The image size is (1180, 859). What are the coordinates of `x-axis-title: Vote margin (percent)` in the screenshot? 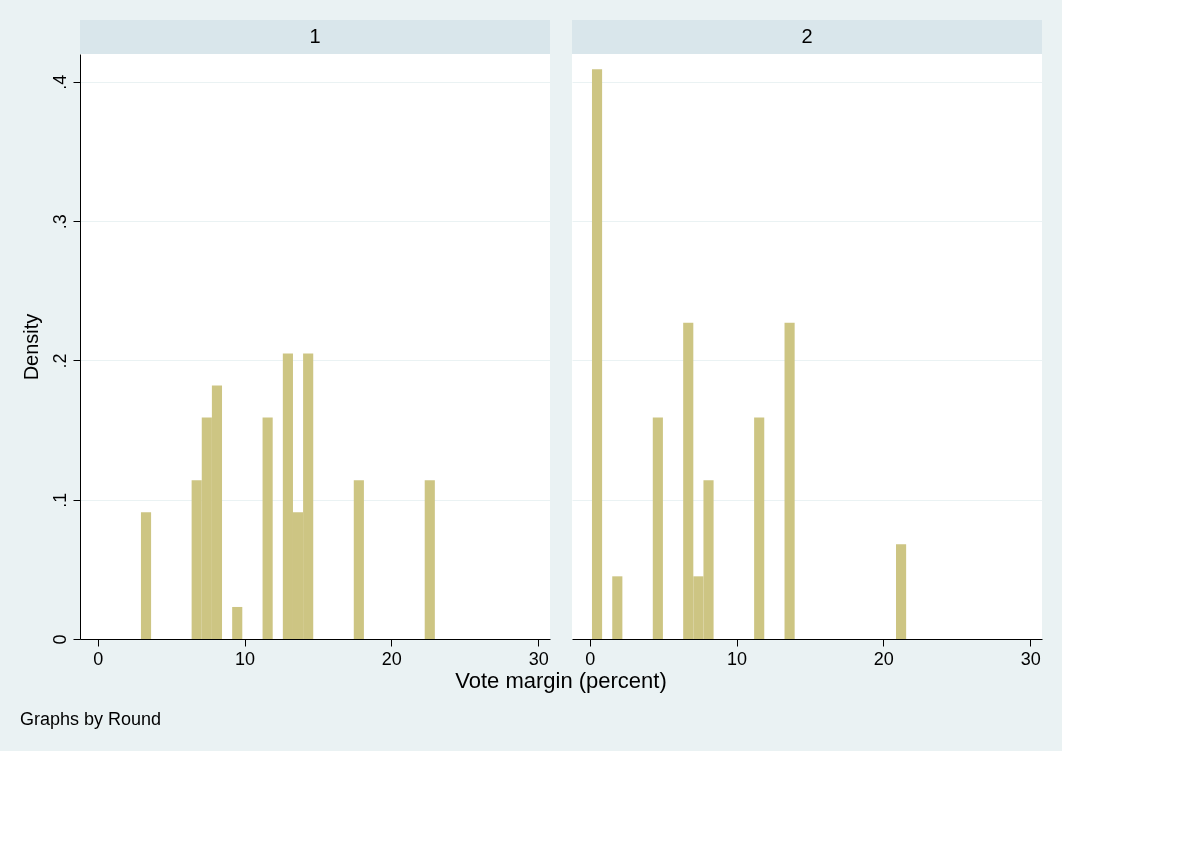 It's located at (561, 680).